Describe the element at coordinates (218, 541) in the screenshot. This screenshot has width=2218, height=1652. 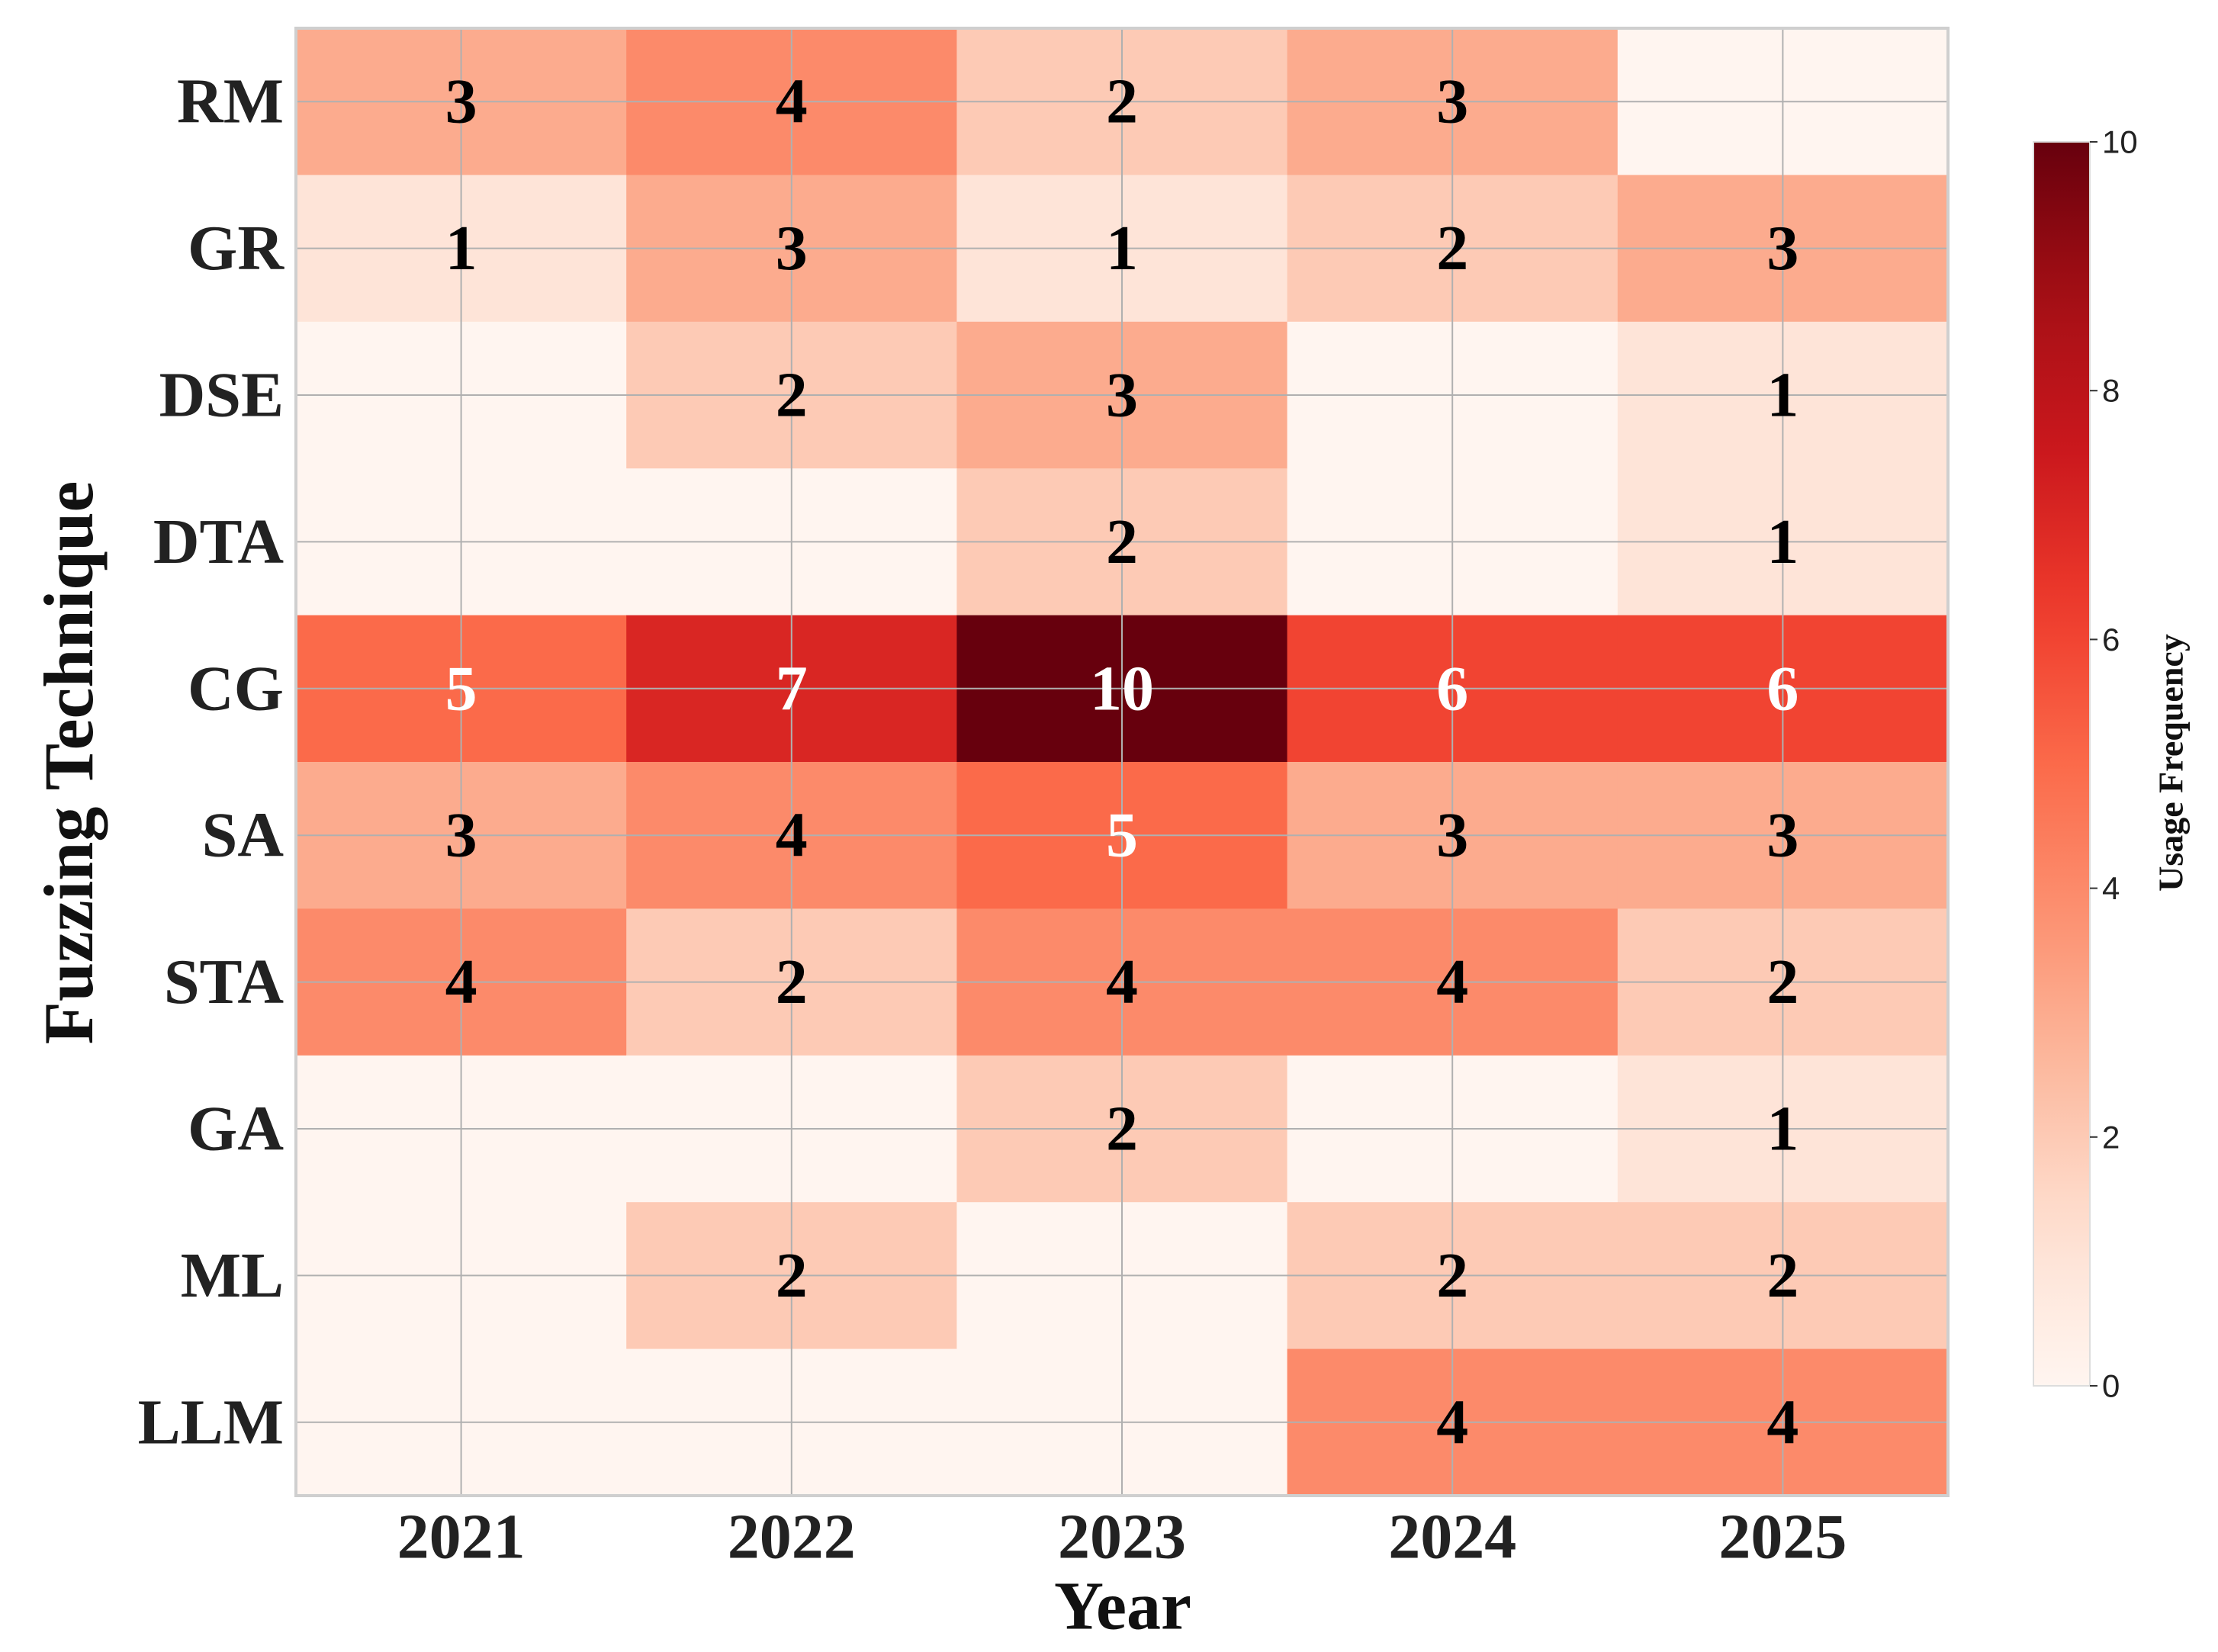
I see `y-tick-label: DTA` at that location.